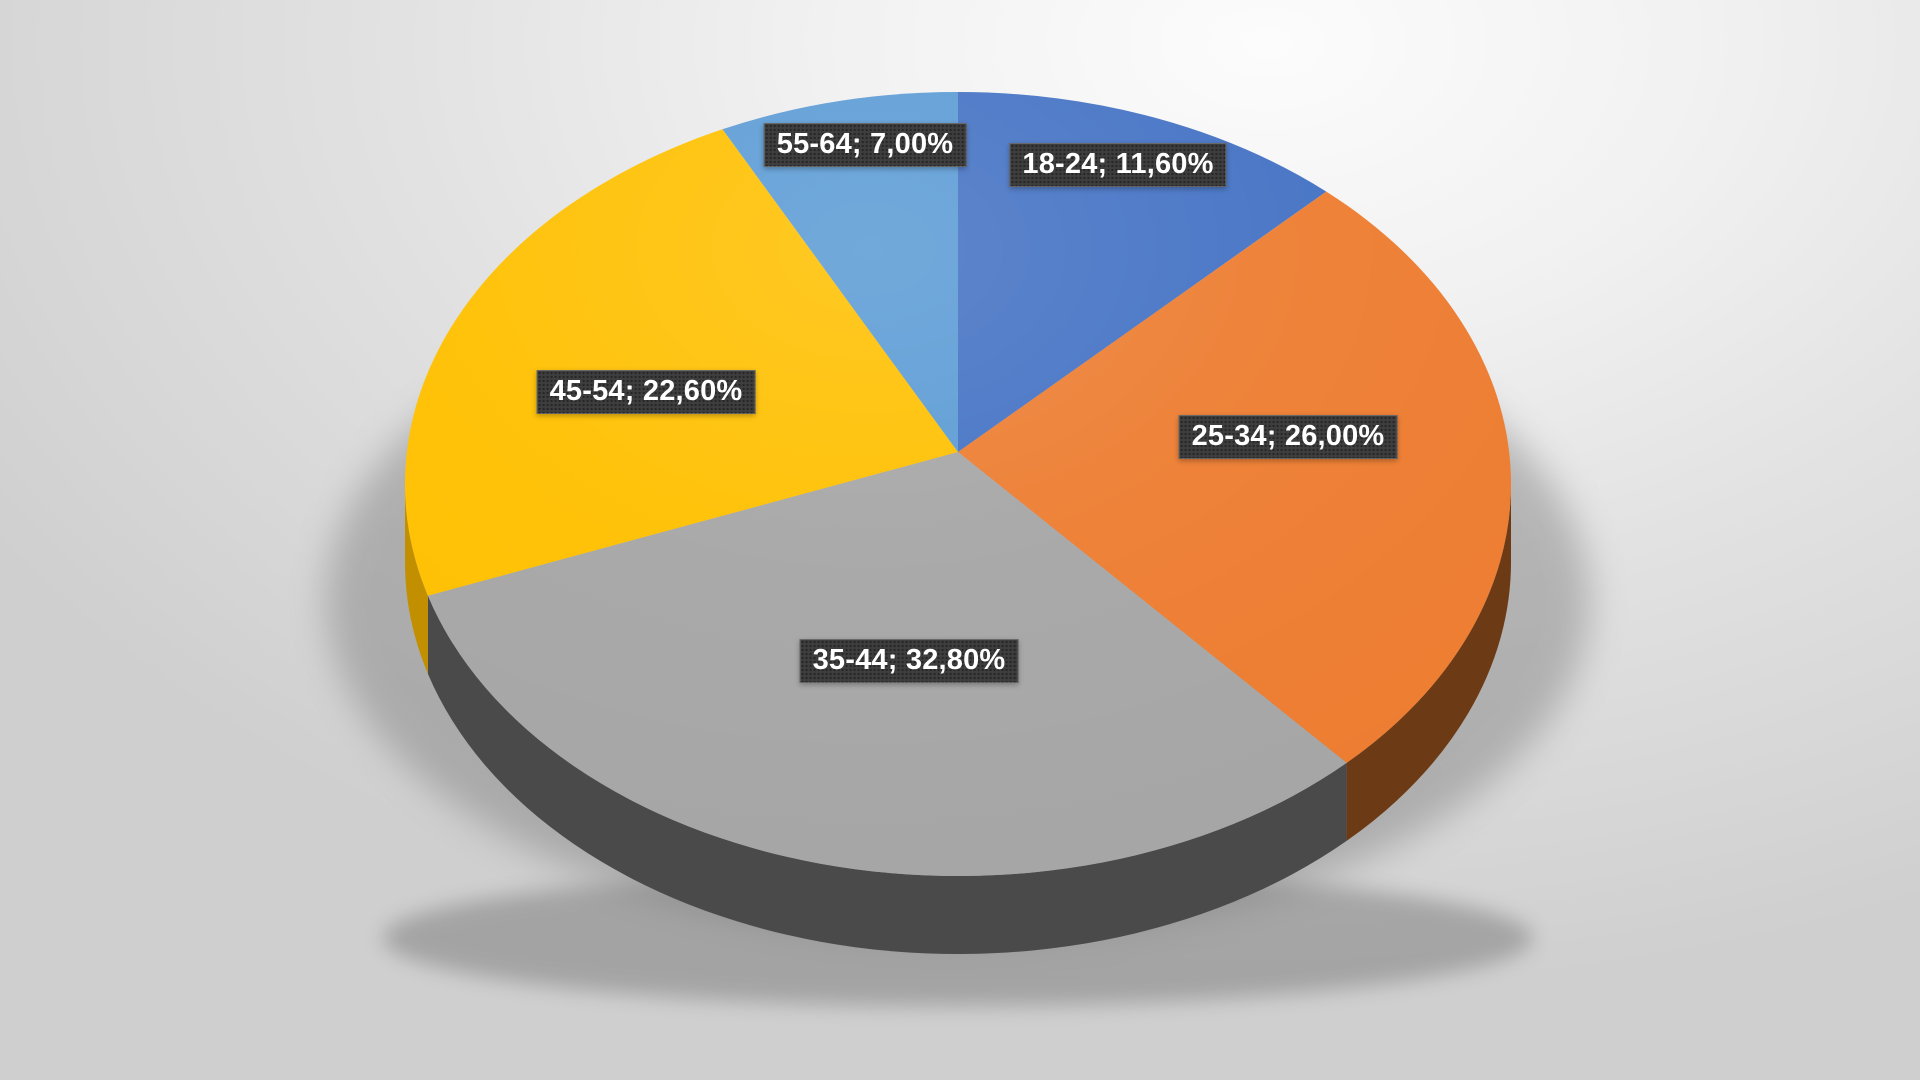 Image resolution: width=1920 pixels, height=1080 pixels. Describe the element at coordinates (865, 145) in the screenshot. I see `data-label-55-64: 55-64; 7,00%` at that location.